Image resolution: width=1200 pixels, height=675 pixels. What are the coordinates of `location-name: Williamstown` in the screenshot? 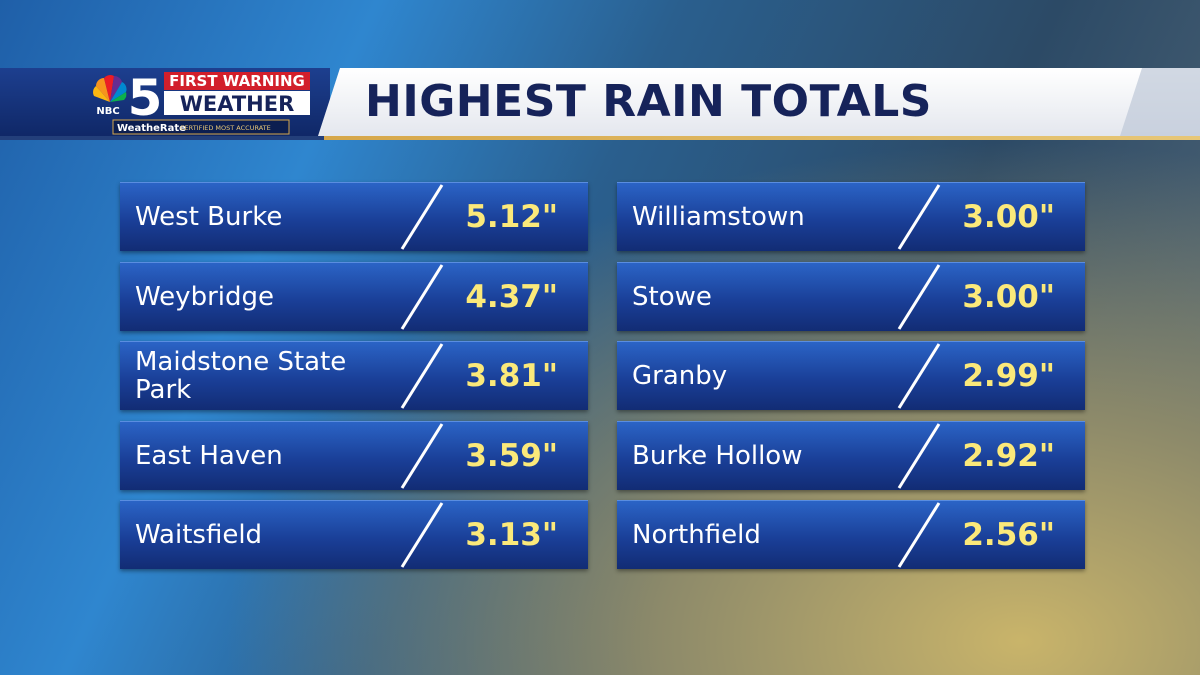 It's located at (718, 217).